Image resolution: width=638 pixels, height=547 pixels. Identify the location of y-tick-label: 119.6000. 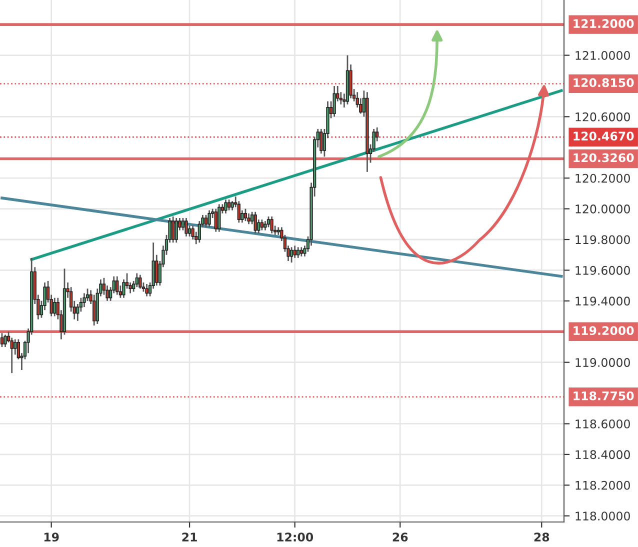
(603, 270).